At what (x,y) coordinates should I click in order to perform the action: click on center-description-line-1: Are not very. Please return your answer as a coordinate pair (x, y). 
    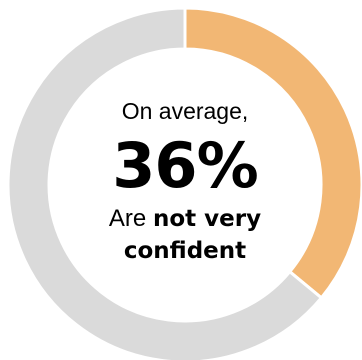
    Looking at the image, I should click on (181, 219).